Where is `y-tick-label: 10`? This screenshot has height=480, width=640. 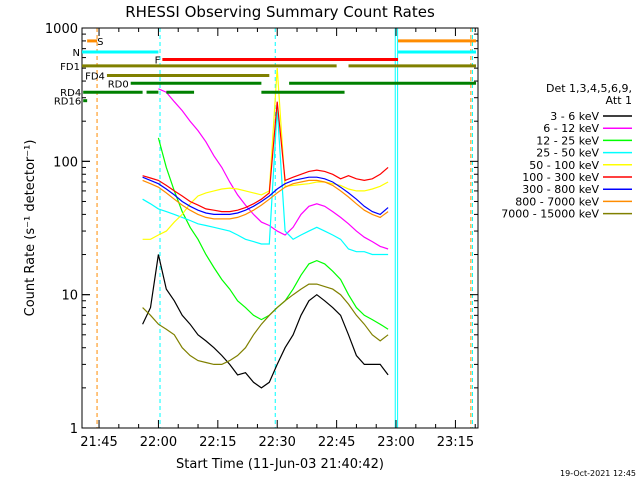 y-tick-label: 10 is located at coordinates (69, 296).